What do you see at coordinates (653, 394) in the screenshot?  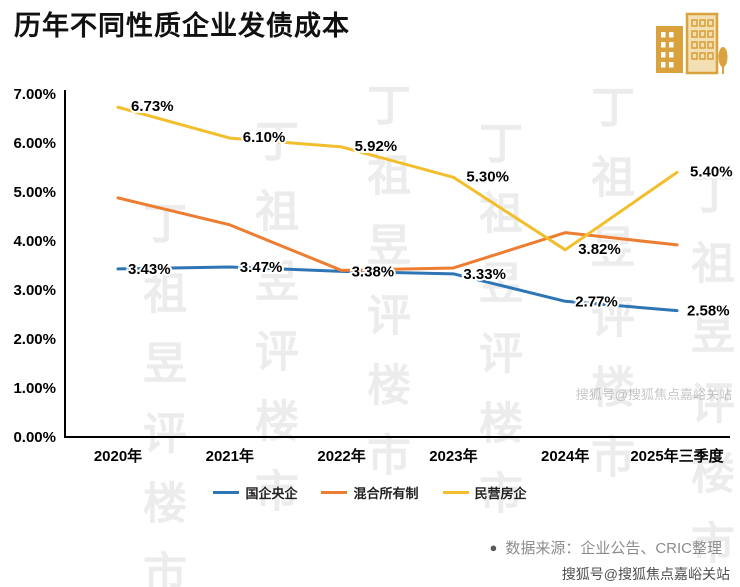 I see `sohu-watermark-mid: 搜狐号@搜狐焦点嘉峪关站` at bounding box center [653, 394].